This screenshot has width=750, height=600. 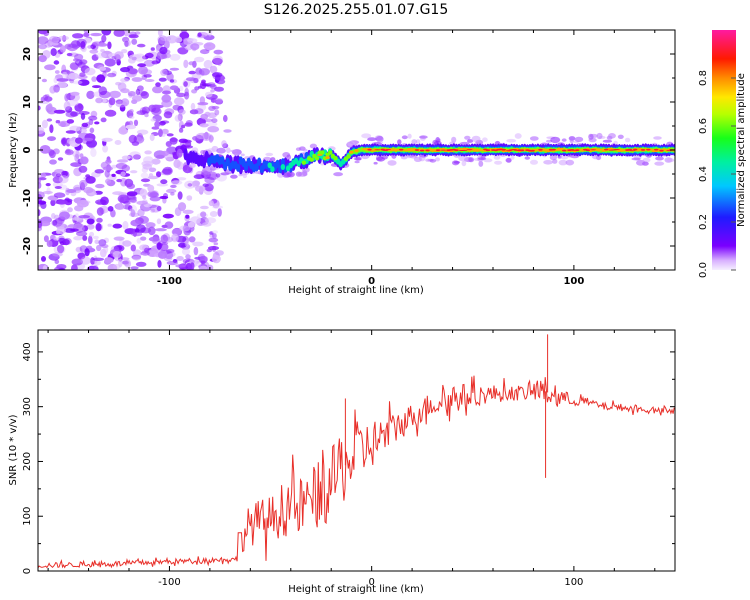 I want to click on y-tick-label: 300, so click(x=27, y=406).